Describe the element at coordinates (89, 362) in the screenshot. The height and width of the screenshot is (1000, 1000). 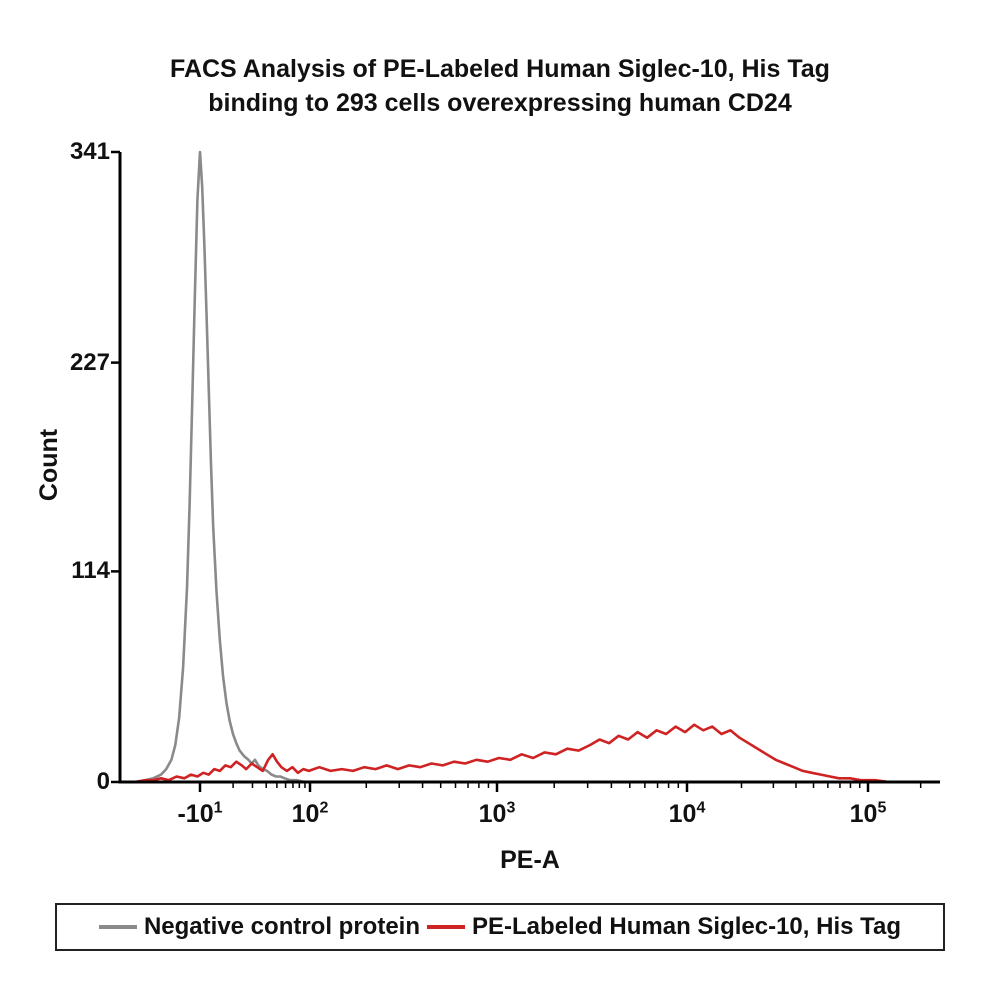
I see `y-tick-label: 227` at that location.